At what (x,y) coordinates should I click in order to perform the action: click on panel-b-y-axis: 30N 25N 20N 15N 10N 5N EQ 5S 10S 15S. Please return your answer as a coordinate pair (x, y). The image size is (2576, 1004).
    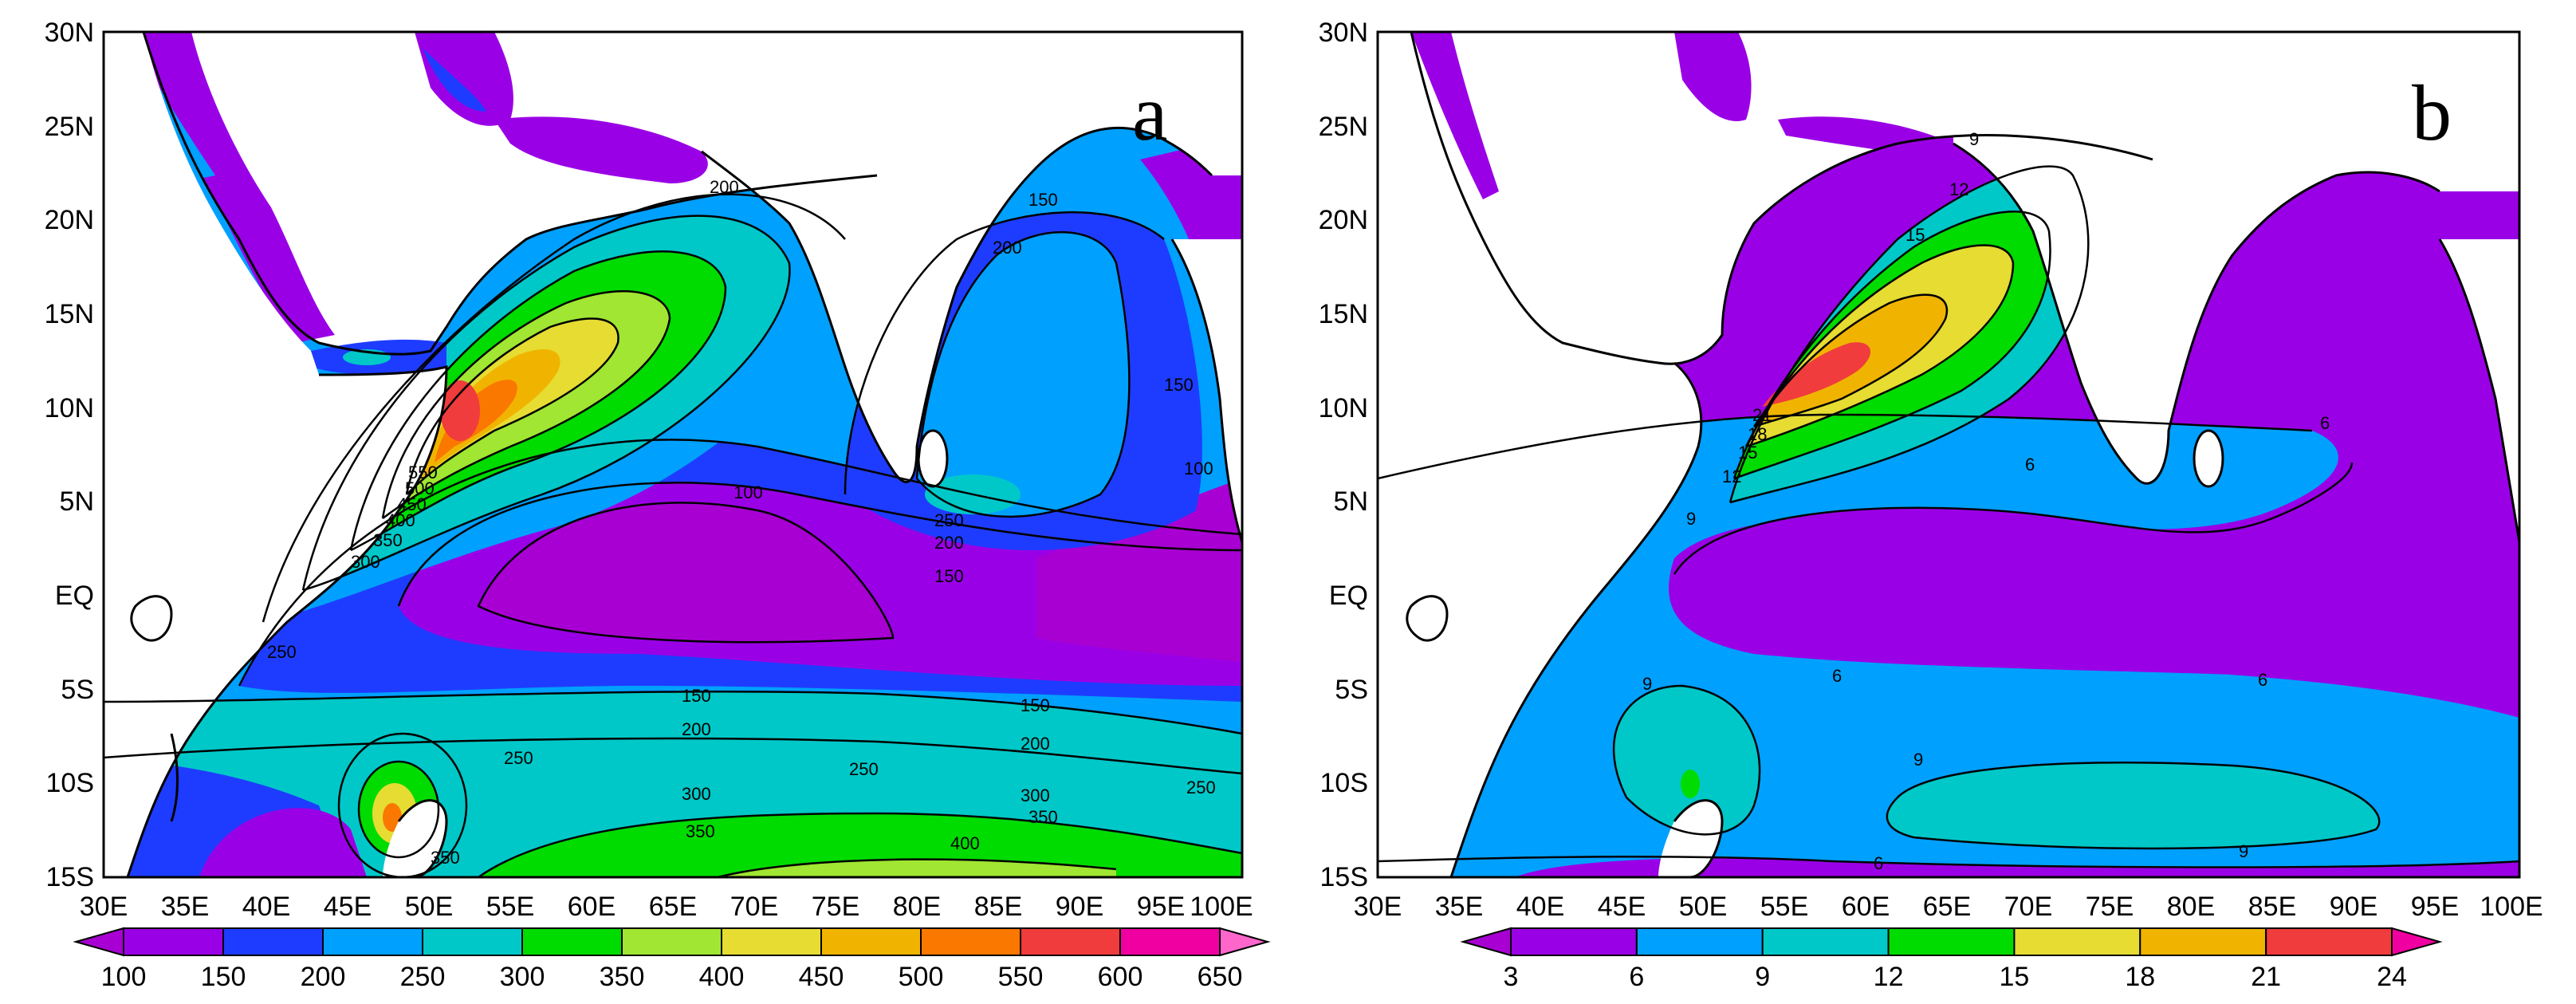
    Looking at the image, I should click on (1344, 455).